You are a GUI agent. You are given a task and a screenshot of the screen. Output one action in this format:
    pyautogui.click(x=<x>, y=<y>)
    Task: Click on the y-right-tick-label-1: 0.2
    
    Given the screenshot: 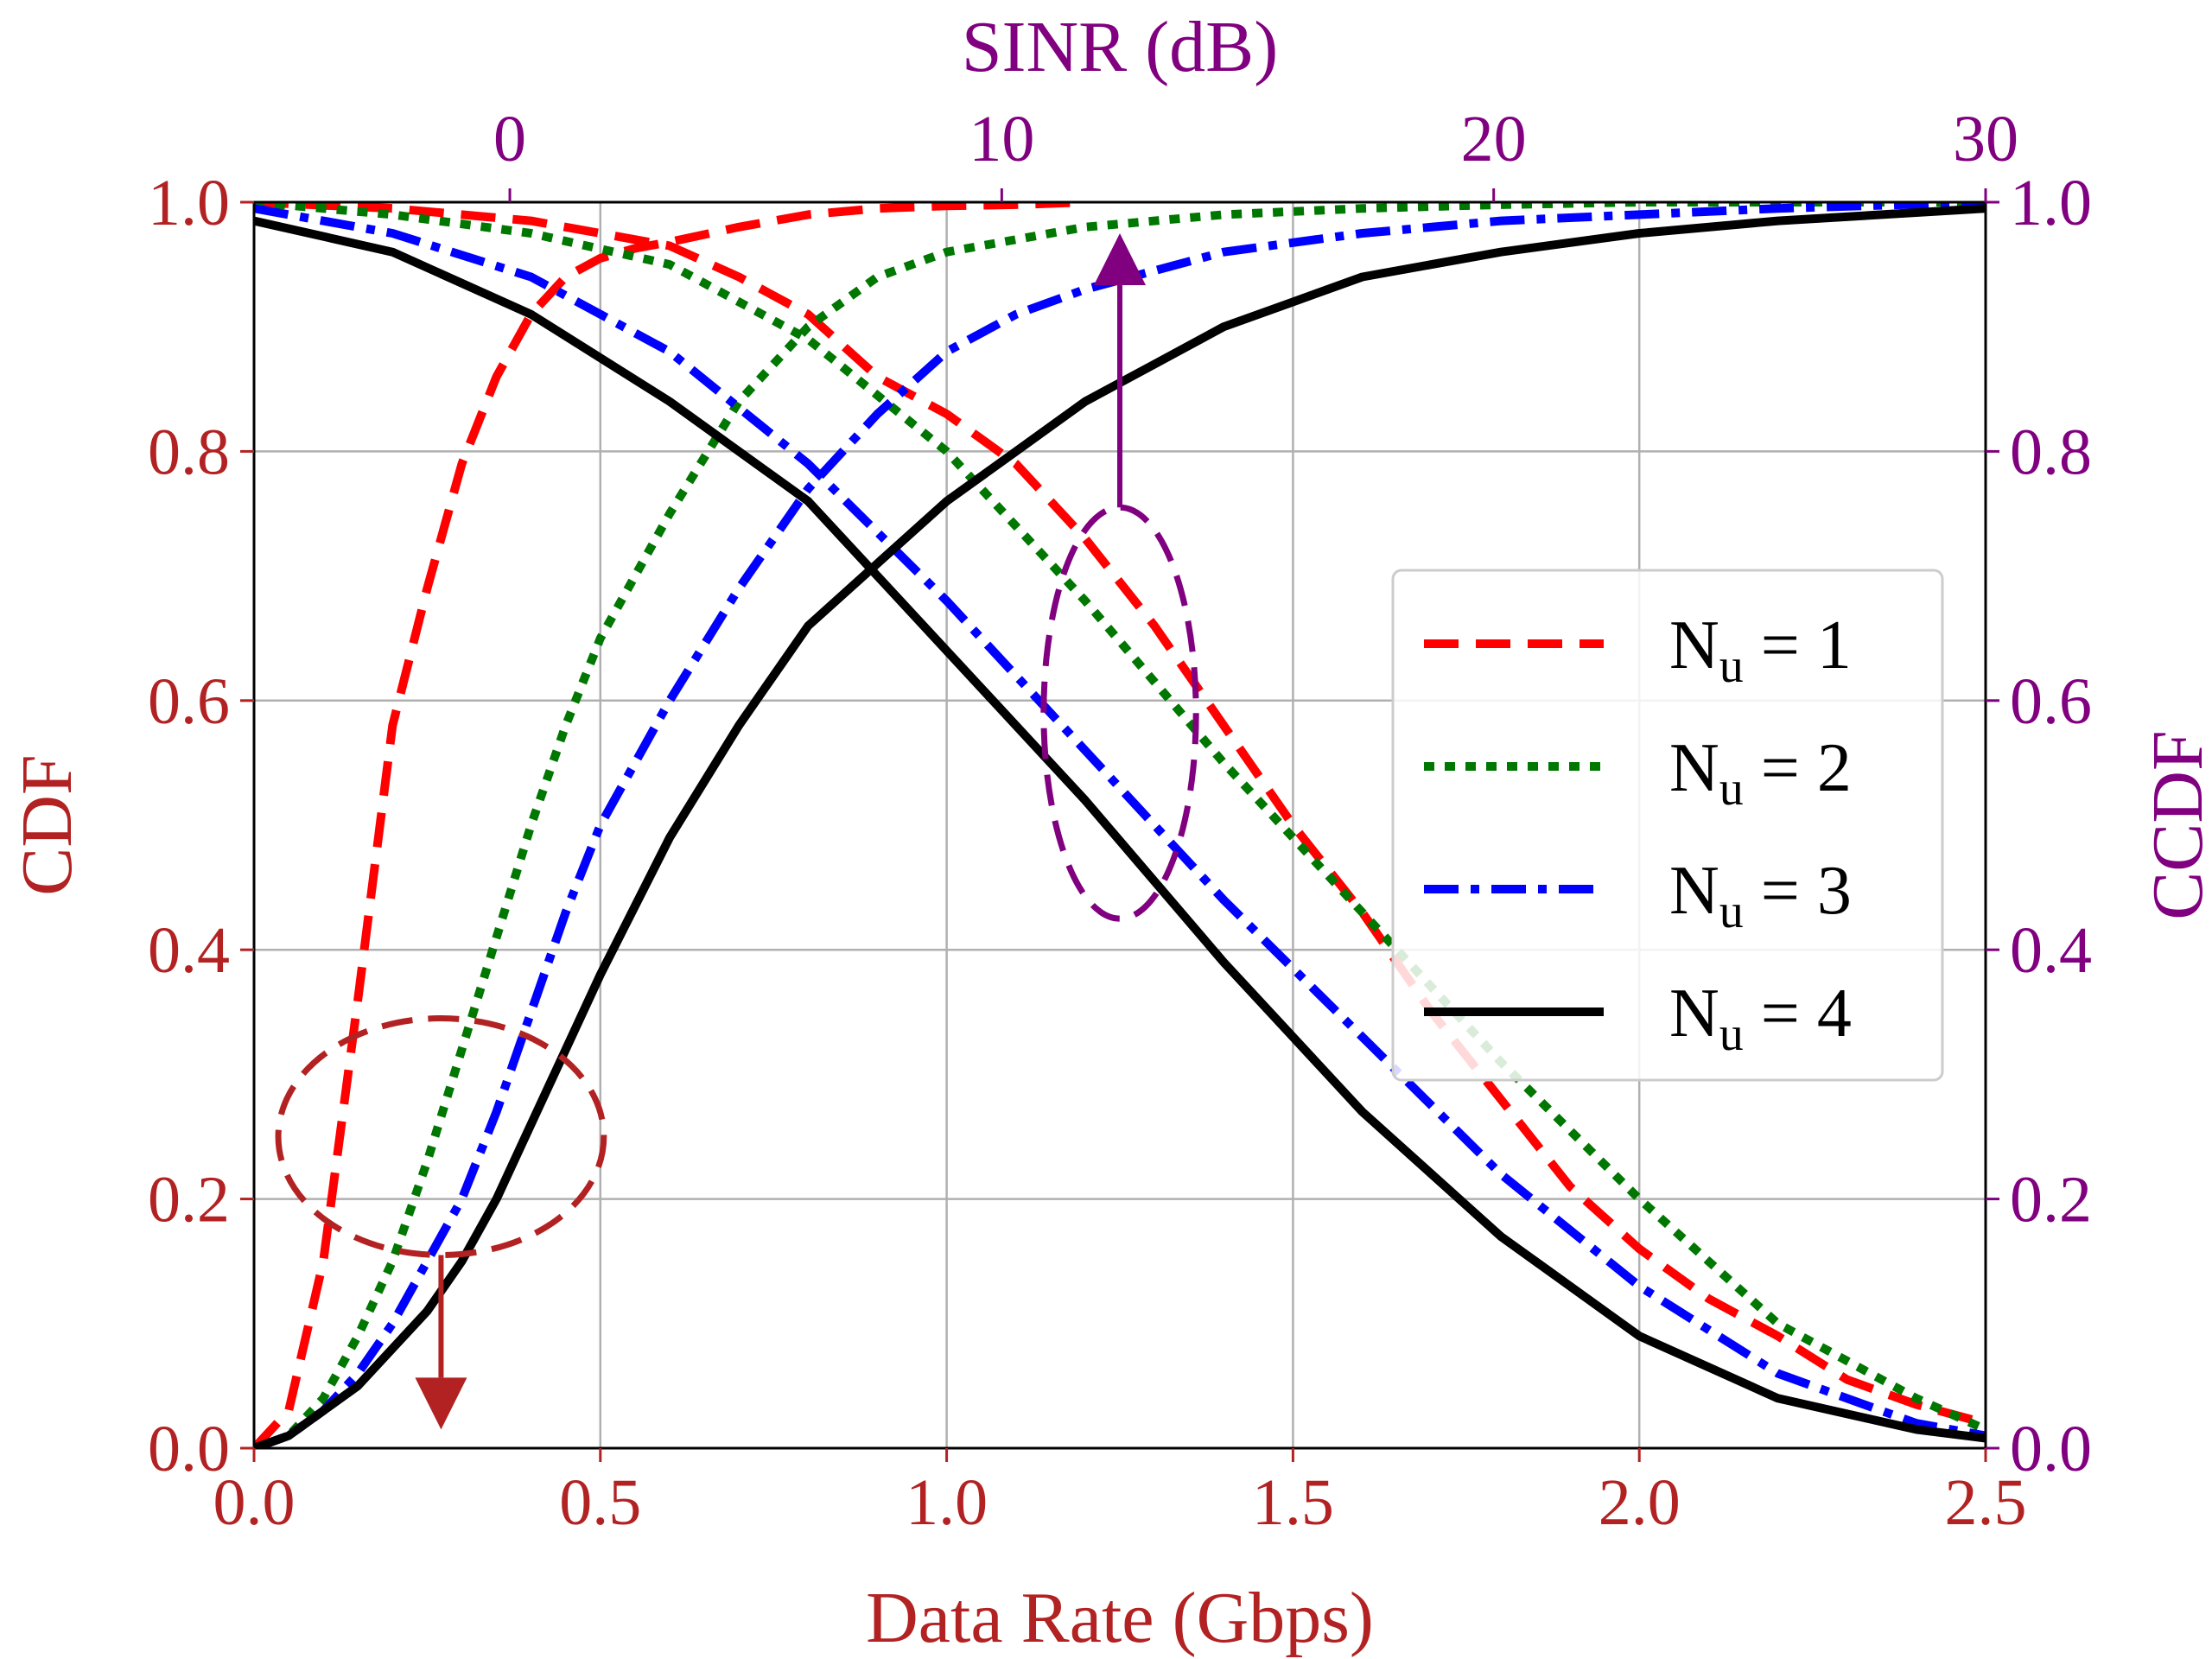 What is the action you would take?
    pyautogui.click(x=2051, y=1200)
    